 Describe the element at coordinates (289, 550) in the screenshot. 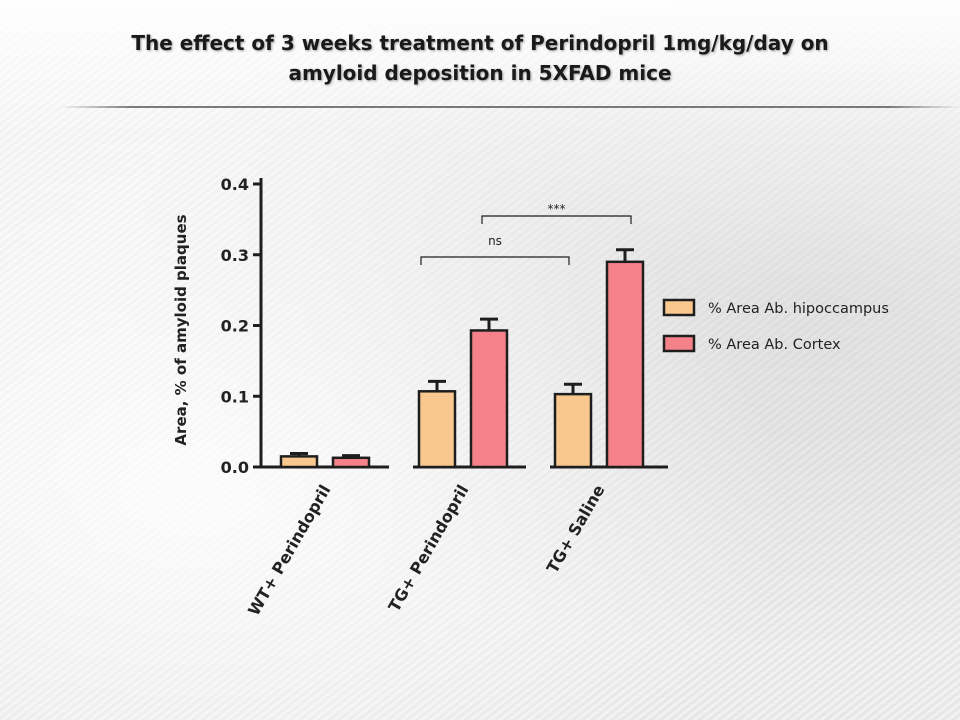

I see `x-category-label: WT+ Perindopril` at that location.